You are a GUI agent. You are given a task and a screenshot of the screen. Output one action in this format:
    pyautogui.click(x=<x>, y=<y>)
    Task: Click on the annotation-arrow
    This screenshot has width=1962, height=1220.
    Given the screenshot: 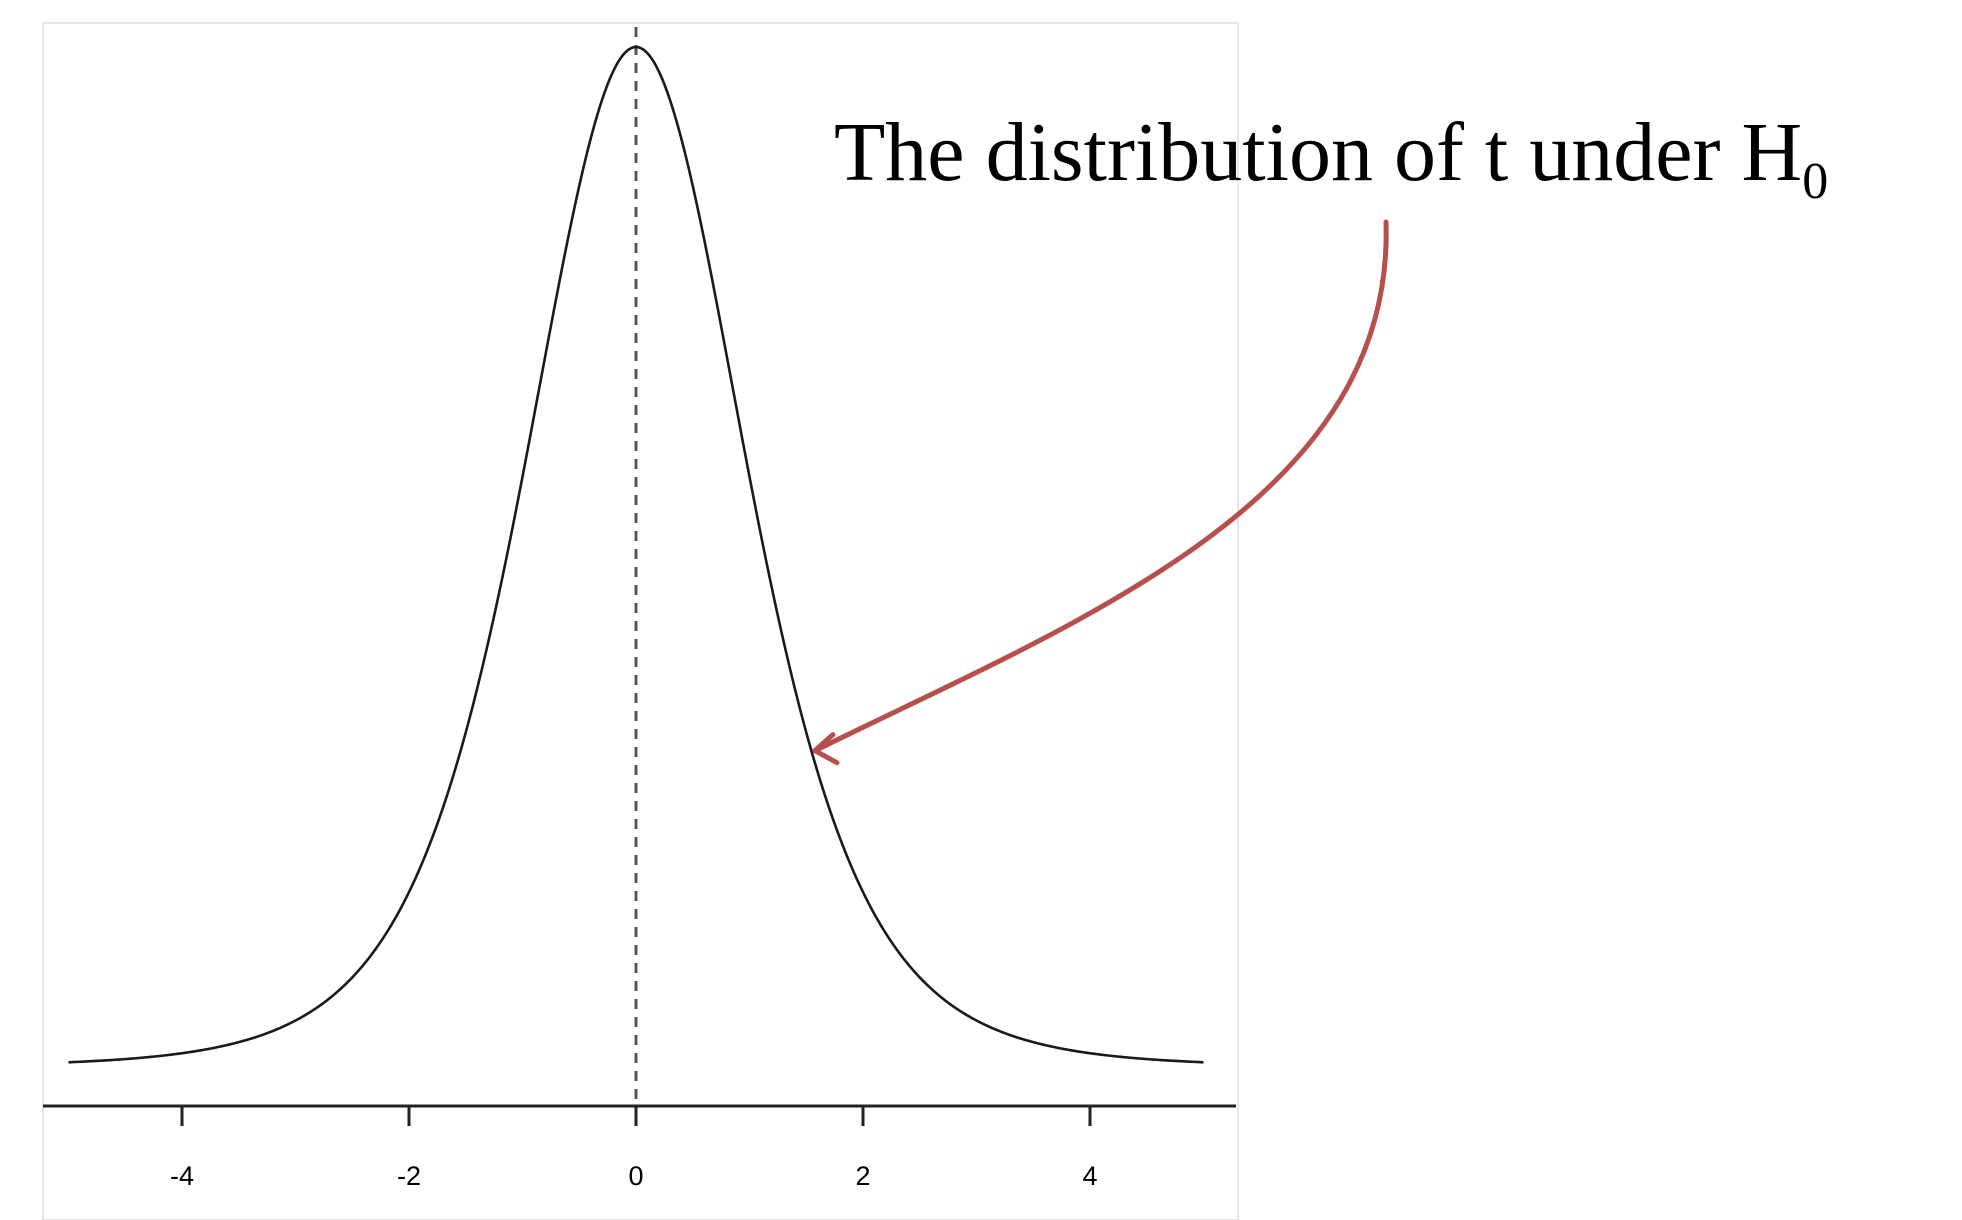 What is the action you would take?
    pyautogui.click(x=1100, y=486)
    